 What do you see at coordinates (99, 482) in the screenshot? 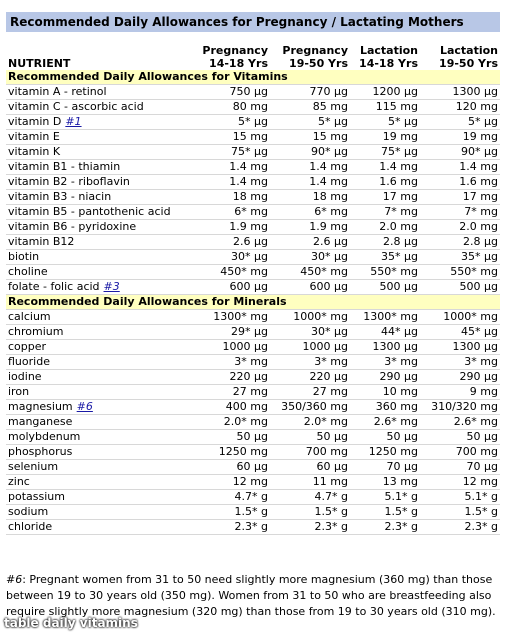
I see `nutrient-cell: zinc` at bounding box center [99, 482].